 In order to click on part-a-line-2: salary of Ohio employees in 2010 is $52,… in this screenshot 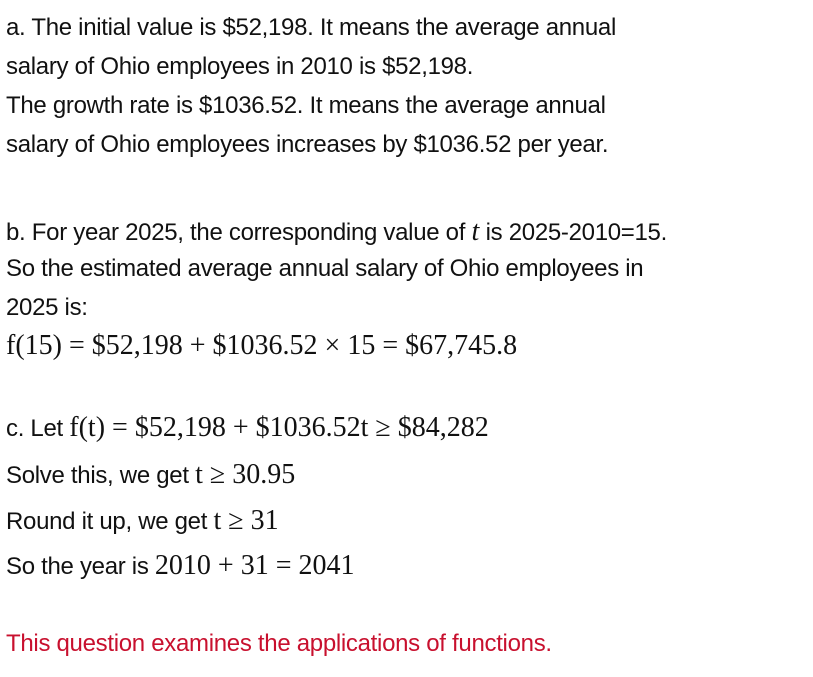, I will do `click(240, 66)`.